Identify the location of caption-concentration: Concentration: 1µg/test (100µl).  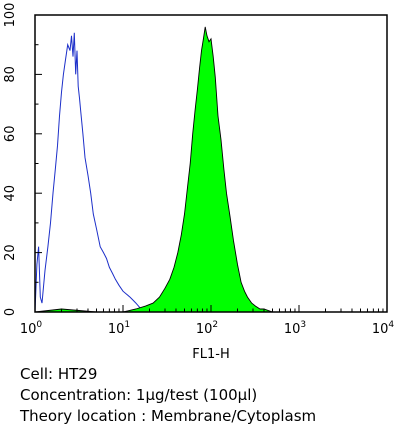
(139, 395).